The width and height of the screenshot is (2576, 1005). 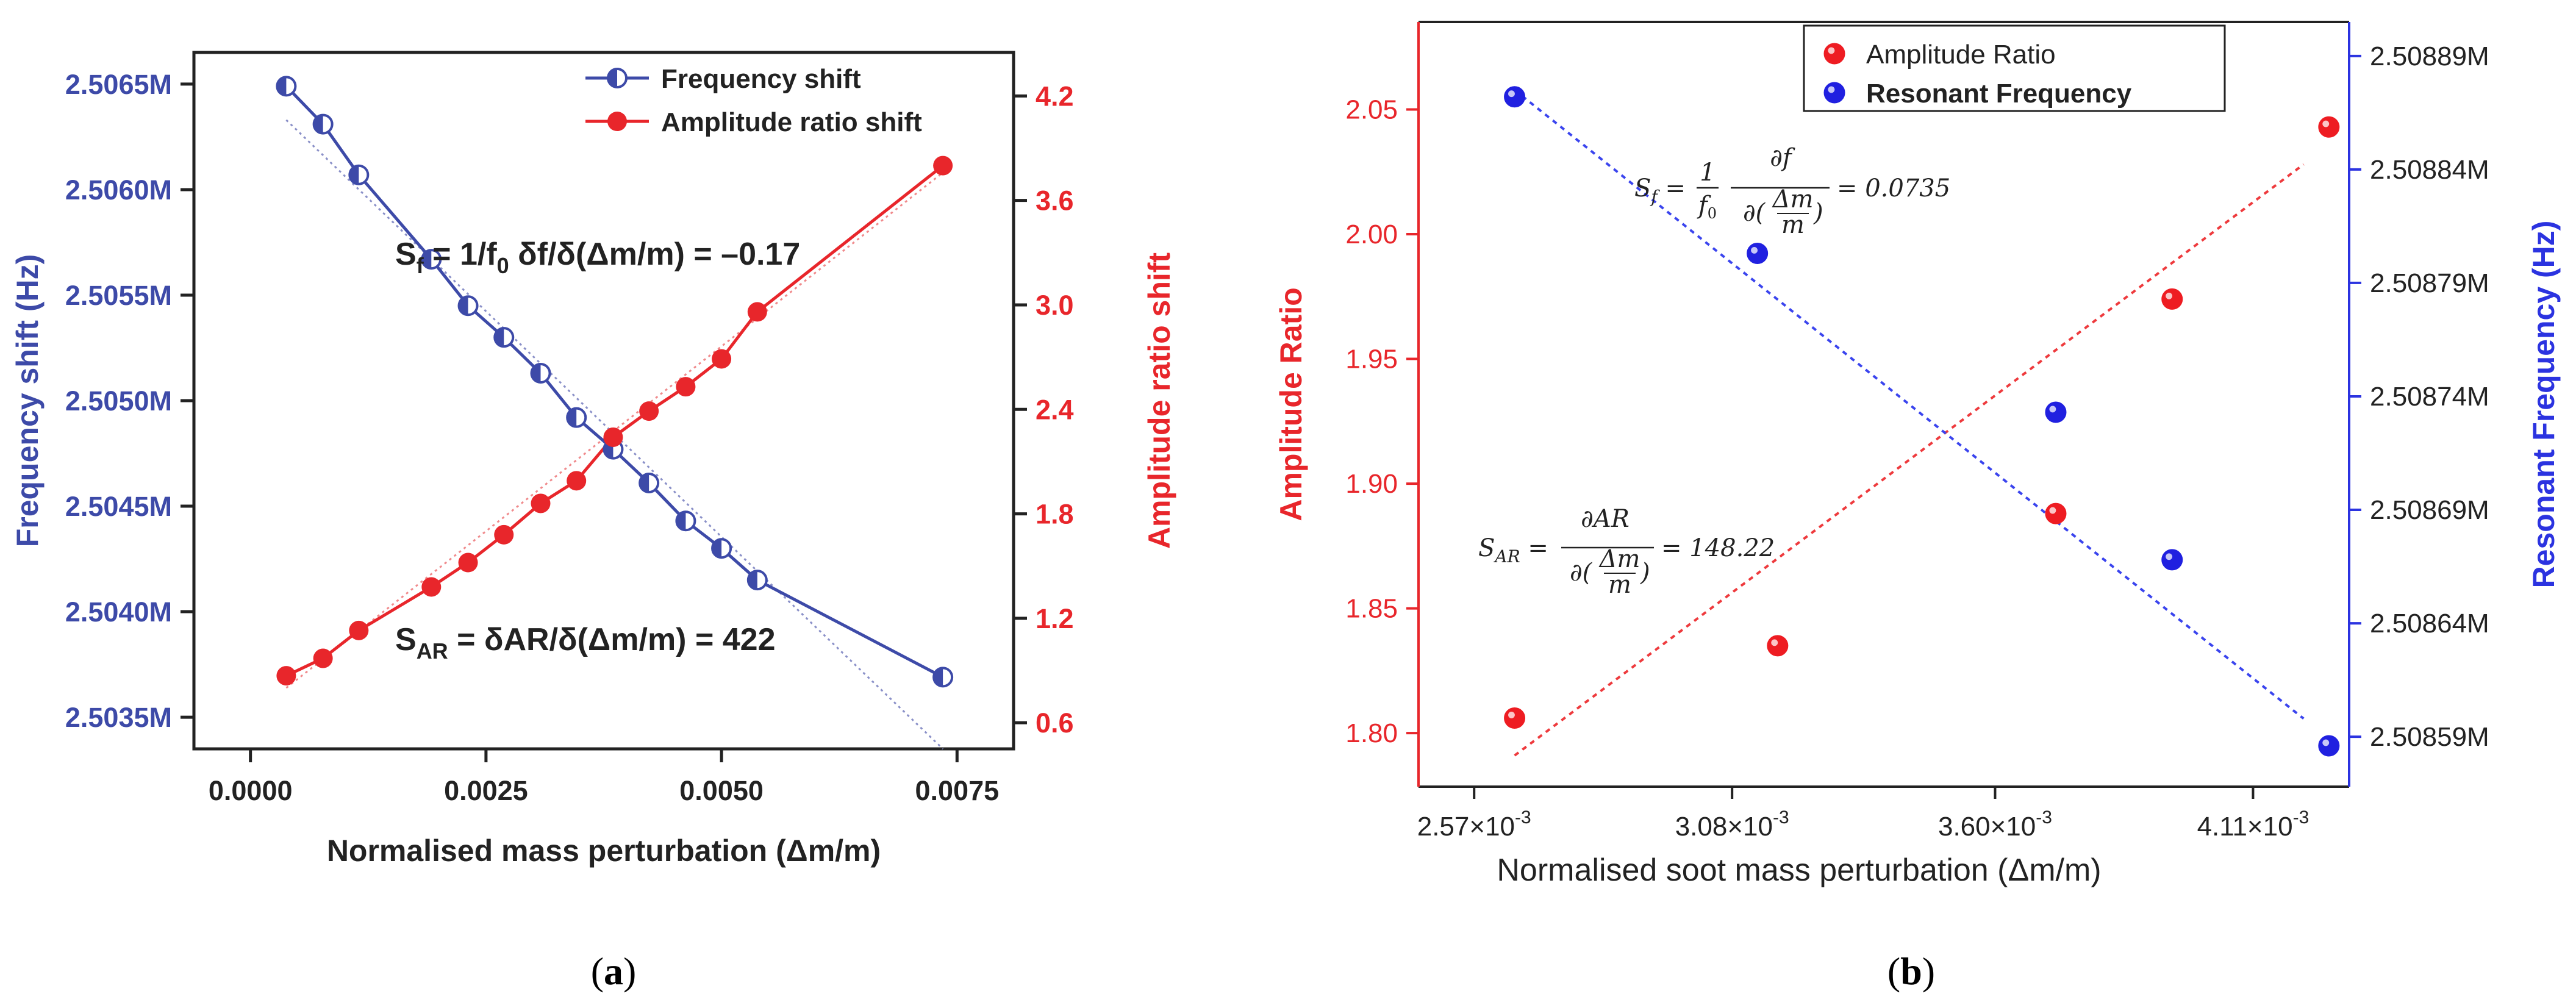 I want to click on eq-sf-num2: ∂f, so click(x=1782, y=158).